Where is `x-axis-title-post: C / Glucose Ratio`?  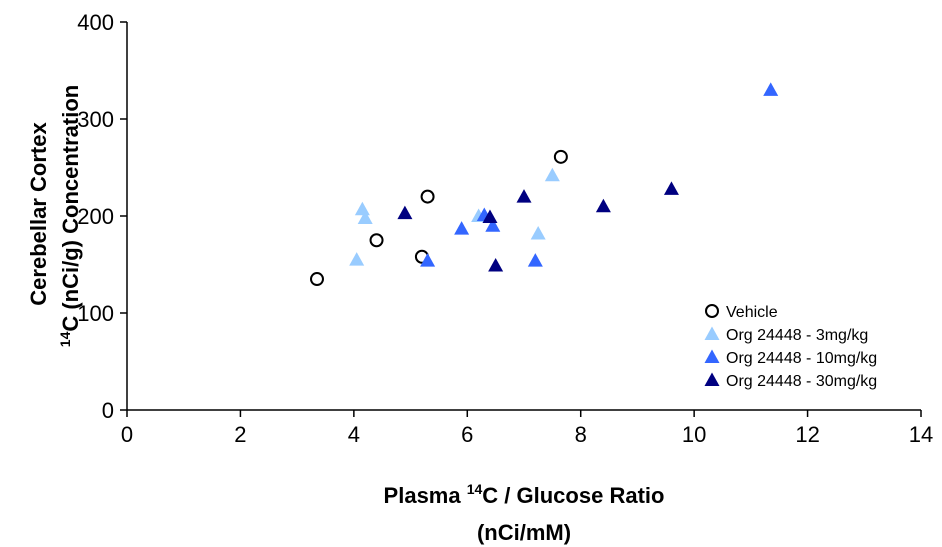 x-axis-title-post: C / Glucose Ratio is located at coordinates (573, 495).